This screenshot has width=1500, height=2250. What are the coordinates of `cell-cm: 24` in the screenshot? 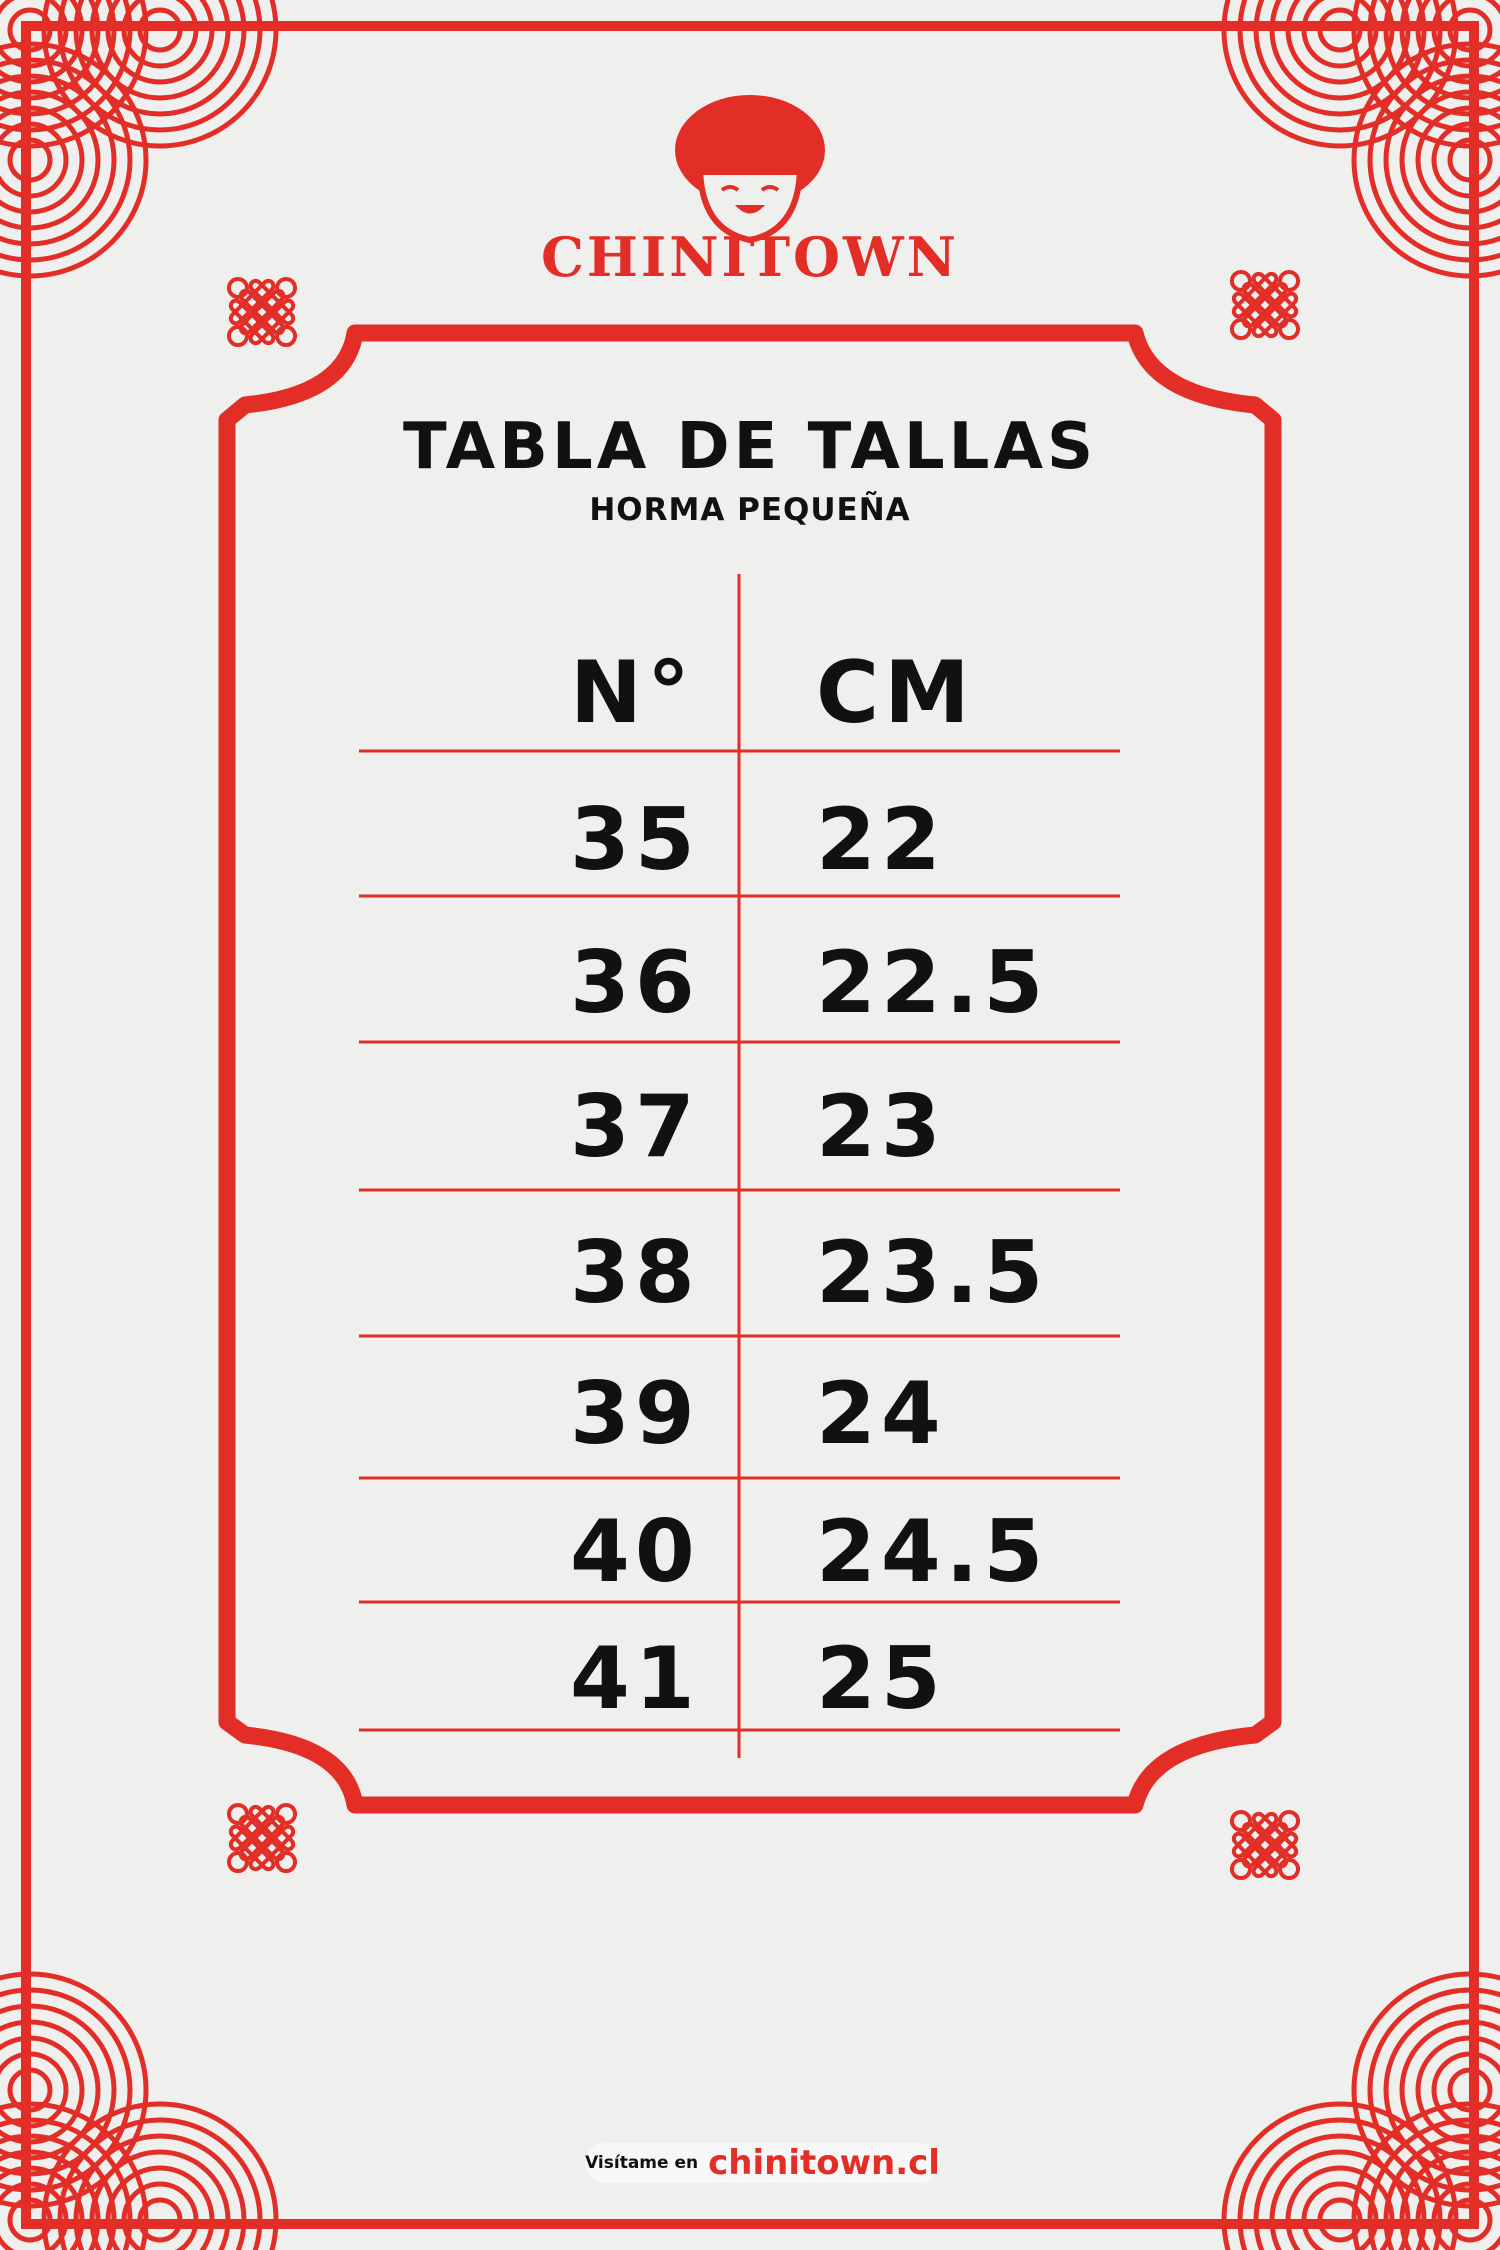 It's located at (881, 1414).